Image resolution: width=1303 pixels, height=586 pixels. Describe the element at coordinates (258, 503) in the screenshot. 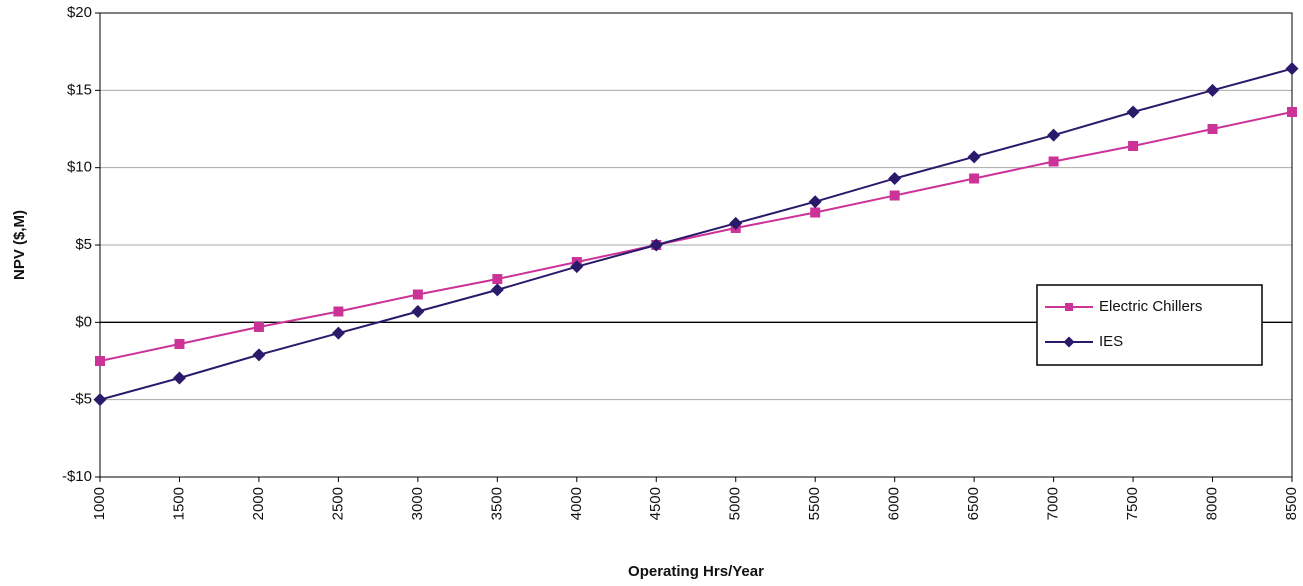

I see `x-tick-label: 2000` at that location.